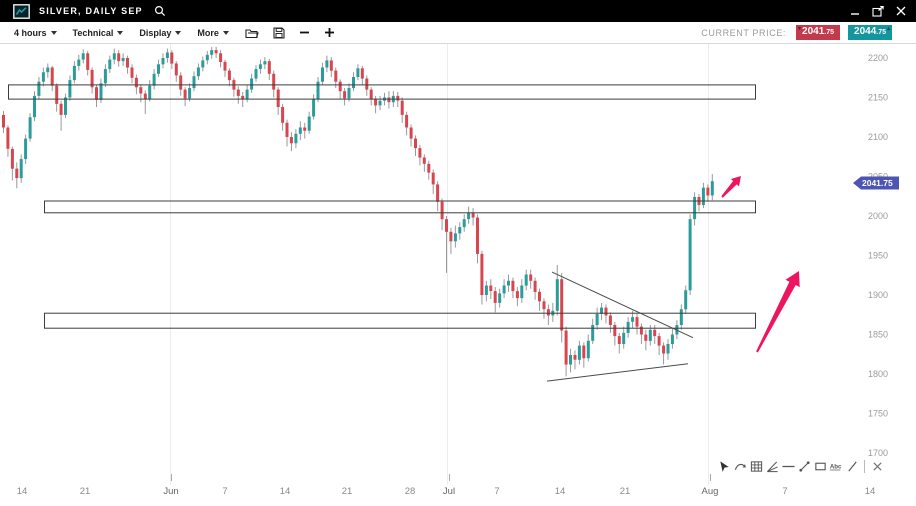 The image size is (916, 506). What do you see at coordinates (855, 11) in the screenshot?
I see `minimize-button` at bounding box center [855, 11].